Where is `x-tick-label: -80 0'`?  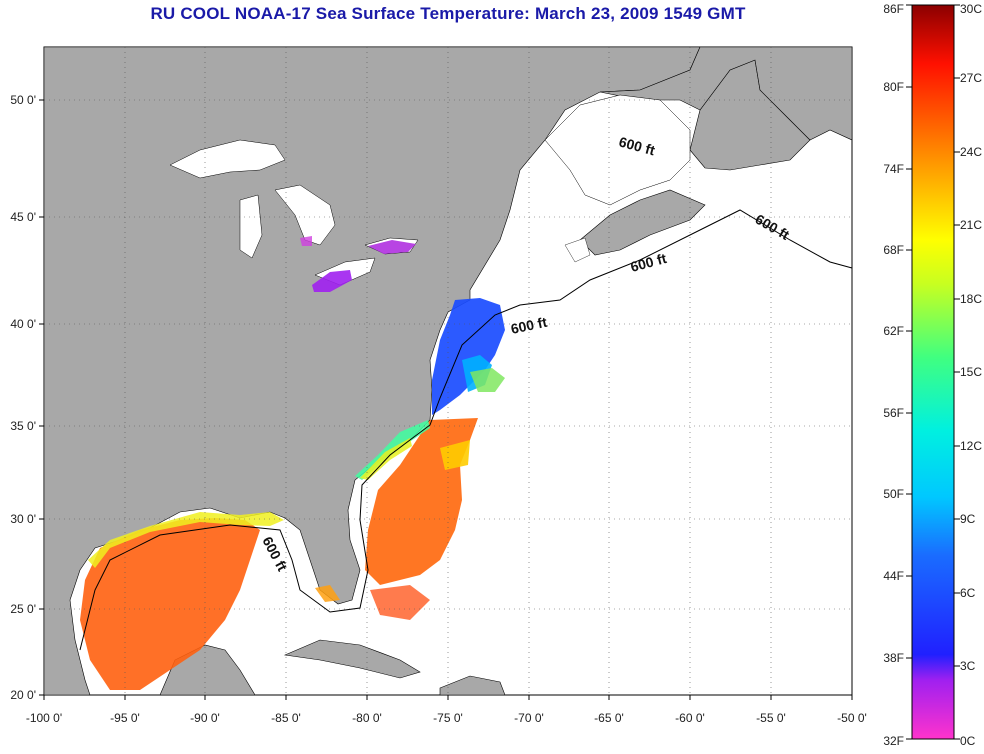 x-tick-label: -80 0' is located at coordinates (367, 718).